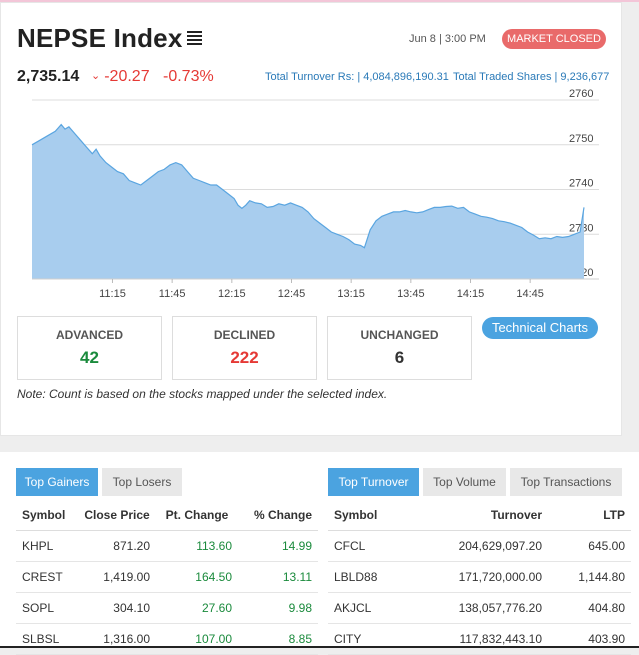 The height and width of the screenshot is (655, 639). I want to click on market-status-badge: MARKET CLOSED, so click(554, 39).